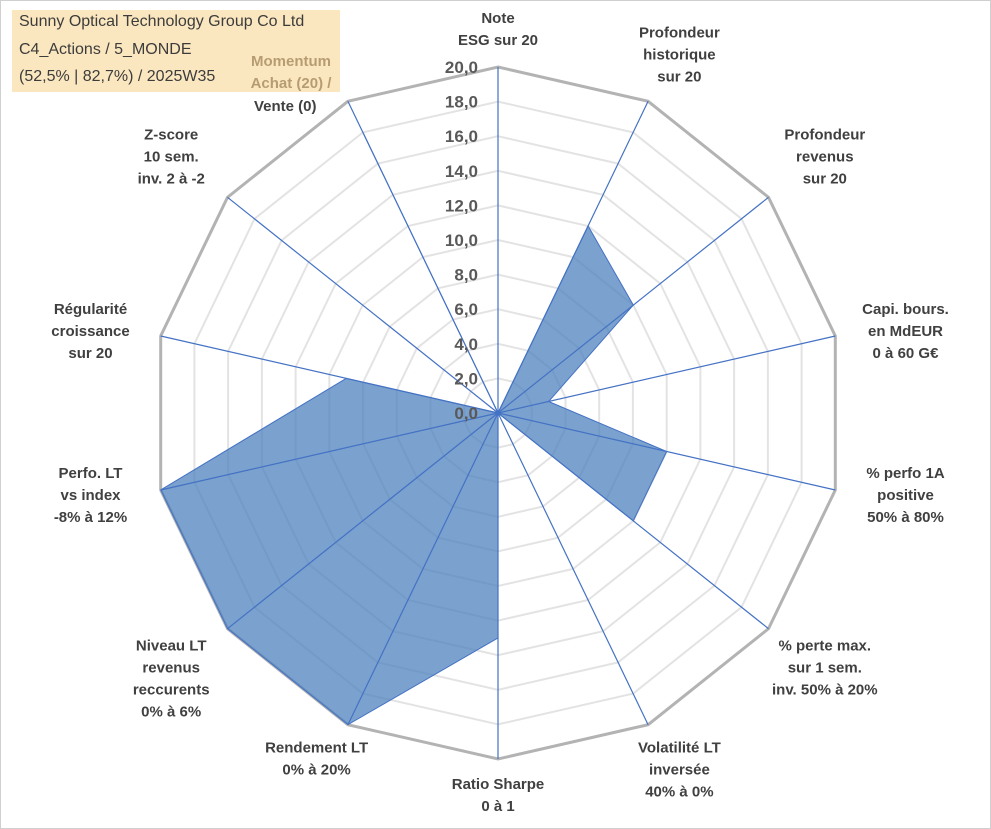 Image resolution: width=991 pixels, height=829 pixels. Describe the element at coordinates (117, 76) in the screenshot. I see `stats-label: (52,5% | 82,7%) / 2025W35` at that location.